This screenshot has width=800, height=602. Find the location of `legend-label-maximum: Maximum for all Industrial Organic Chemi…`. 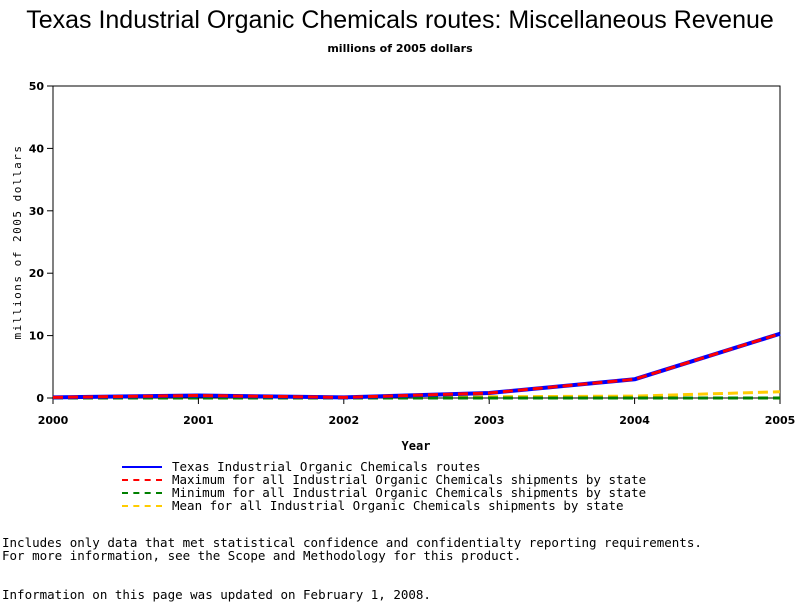

legend-label-maximum: Maximum for all Industrial Organic Chemi… is located at coordinates (409, 479).